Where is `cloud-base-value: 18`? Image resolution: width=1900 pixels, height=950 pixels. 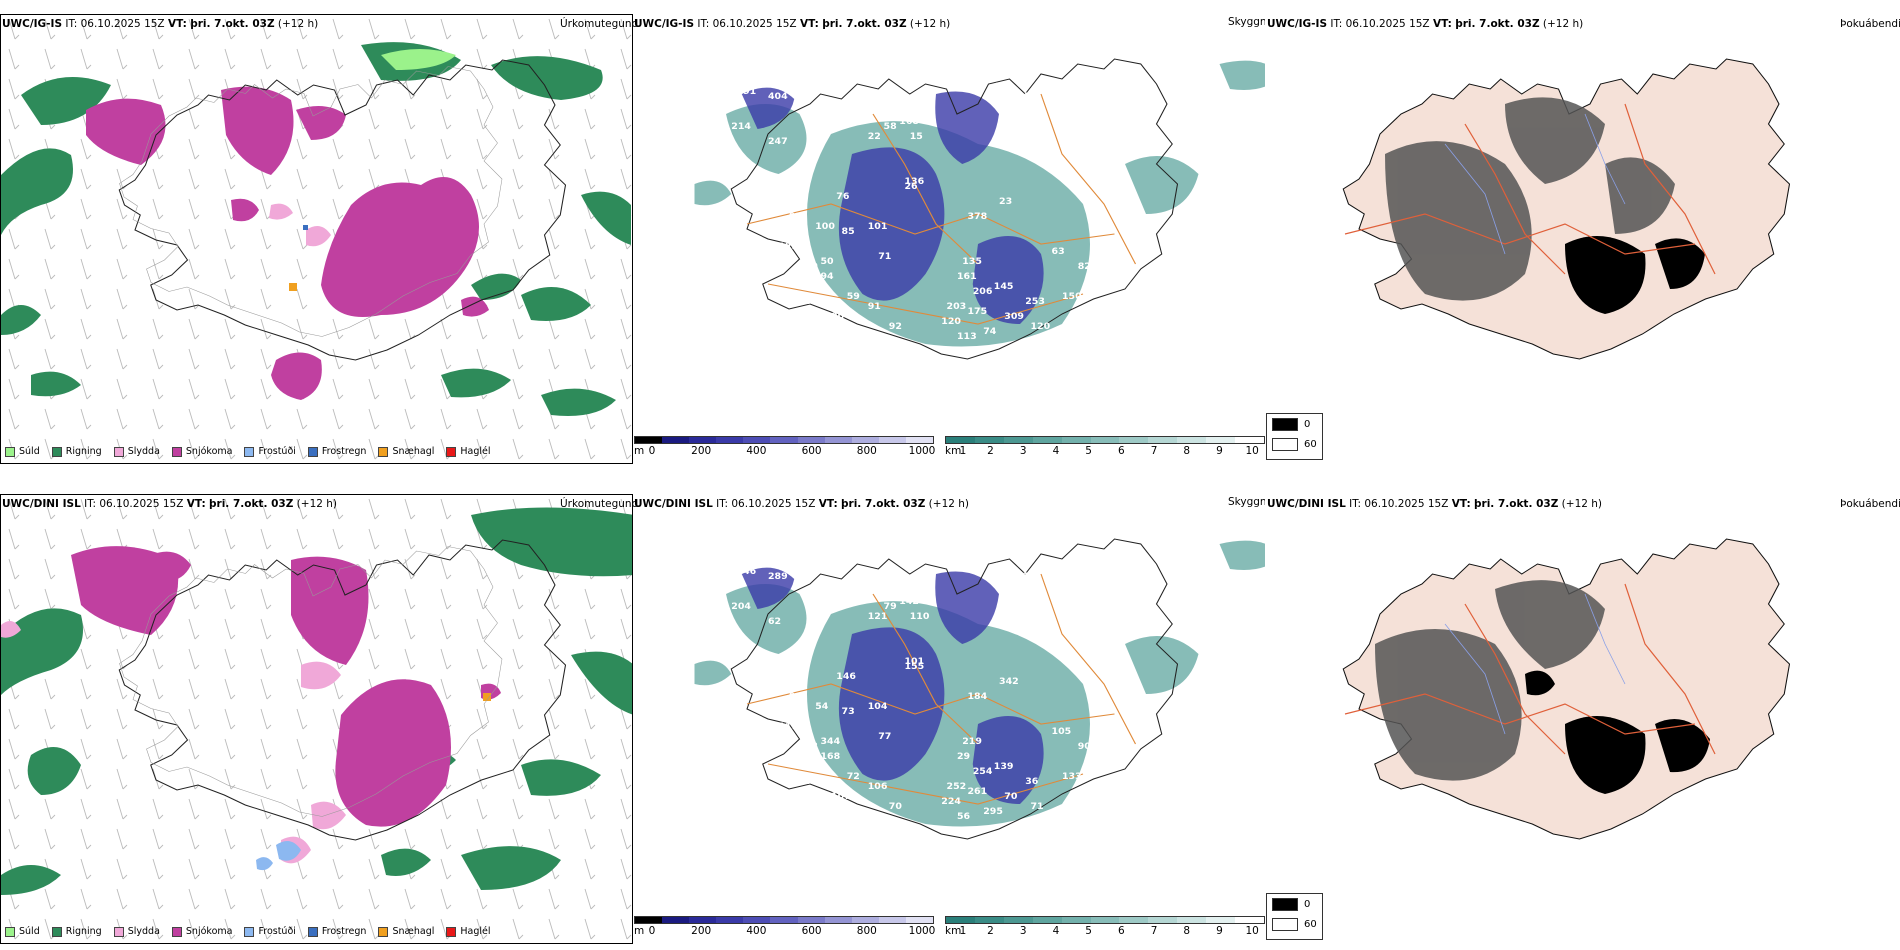 cloud-base-value: 18 is located at coordinates (811, 746).